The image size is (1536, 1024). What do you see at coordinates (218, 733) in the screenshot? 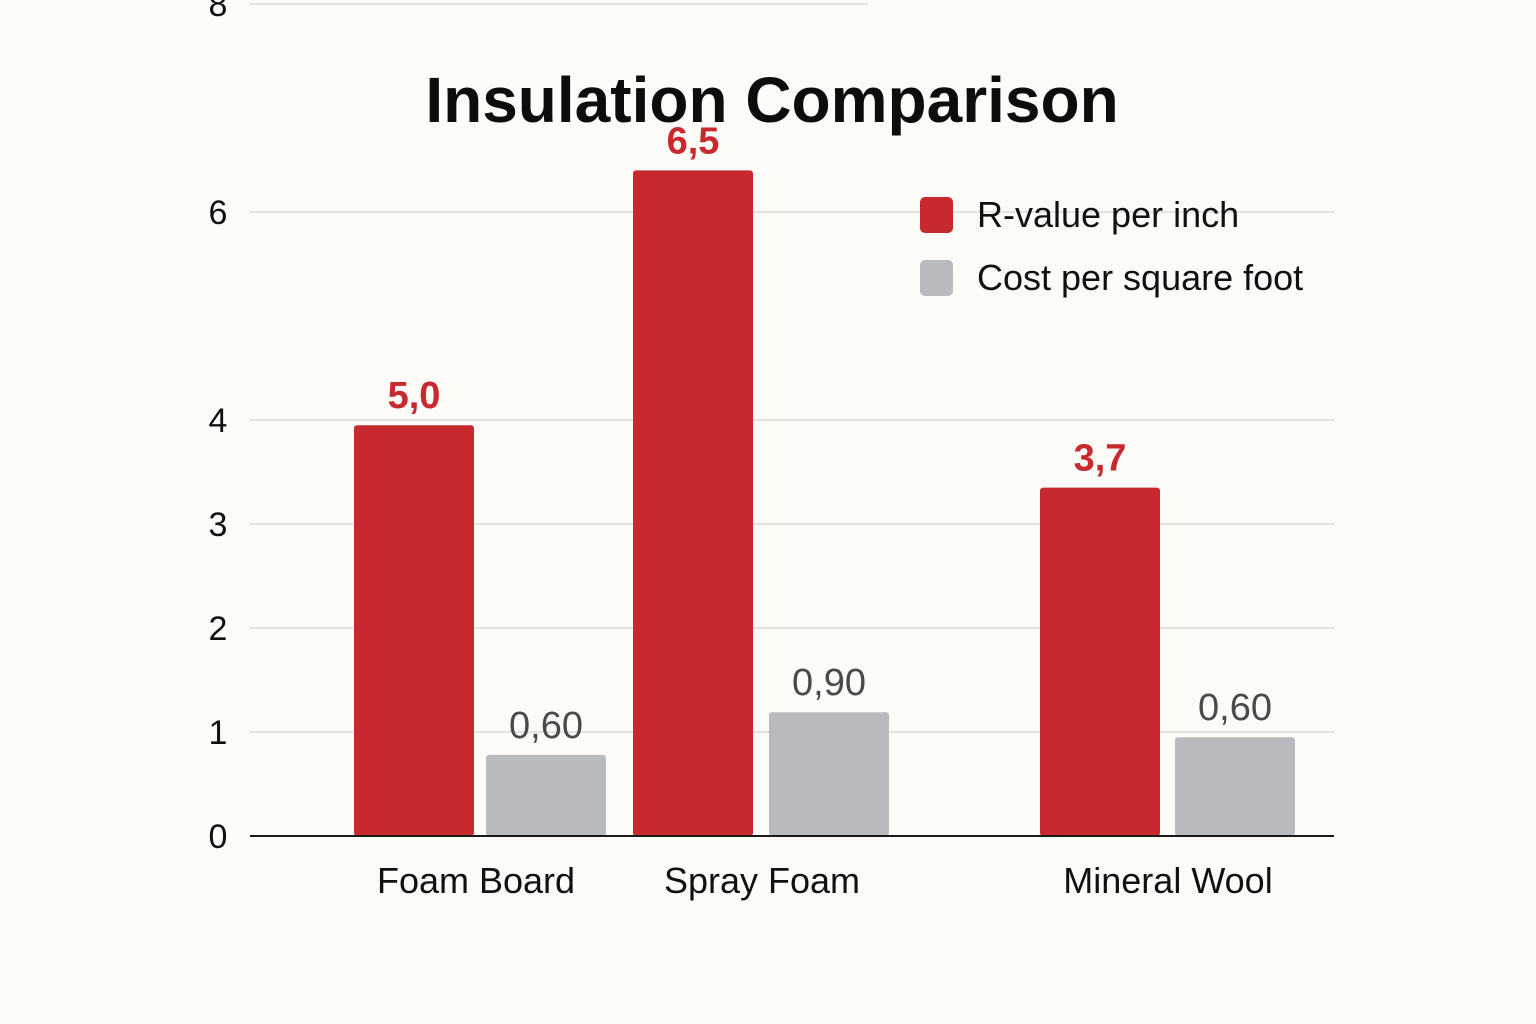
I see `y-tick-label: 1` at bounding box center [218, 733].